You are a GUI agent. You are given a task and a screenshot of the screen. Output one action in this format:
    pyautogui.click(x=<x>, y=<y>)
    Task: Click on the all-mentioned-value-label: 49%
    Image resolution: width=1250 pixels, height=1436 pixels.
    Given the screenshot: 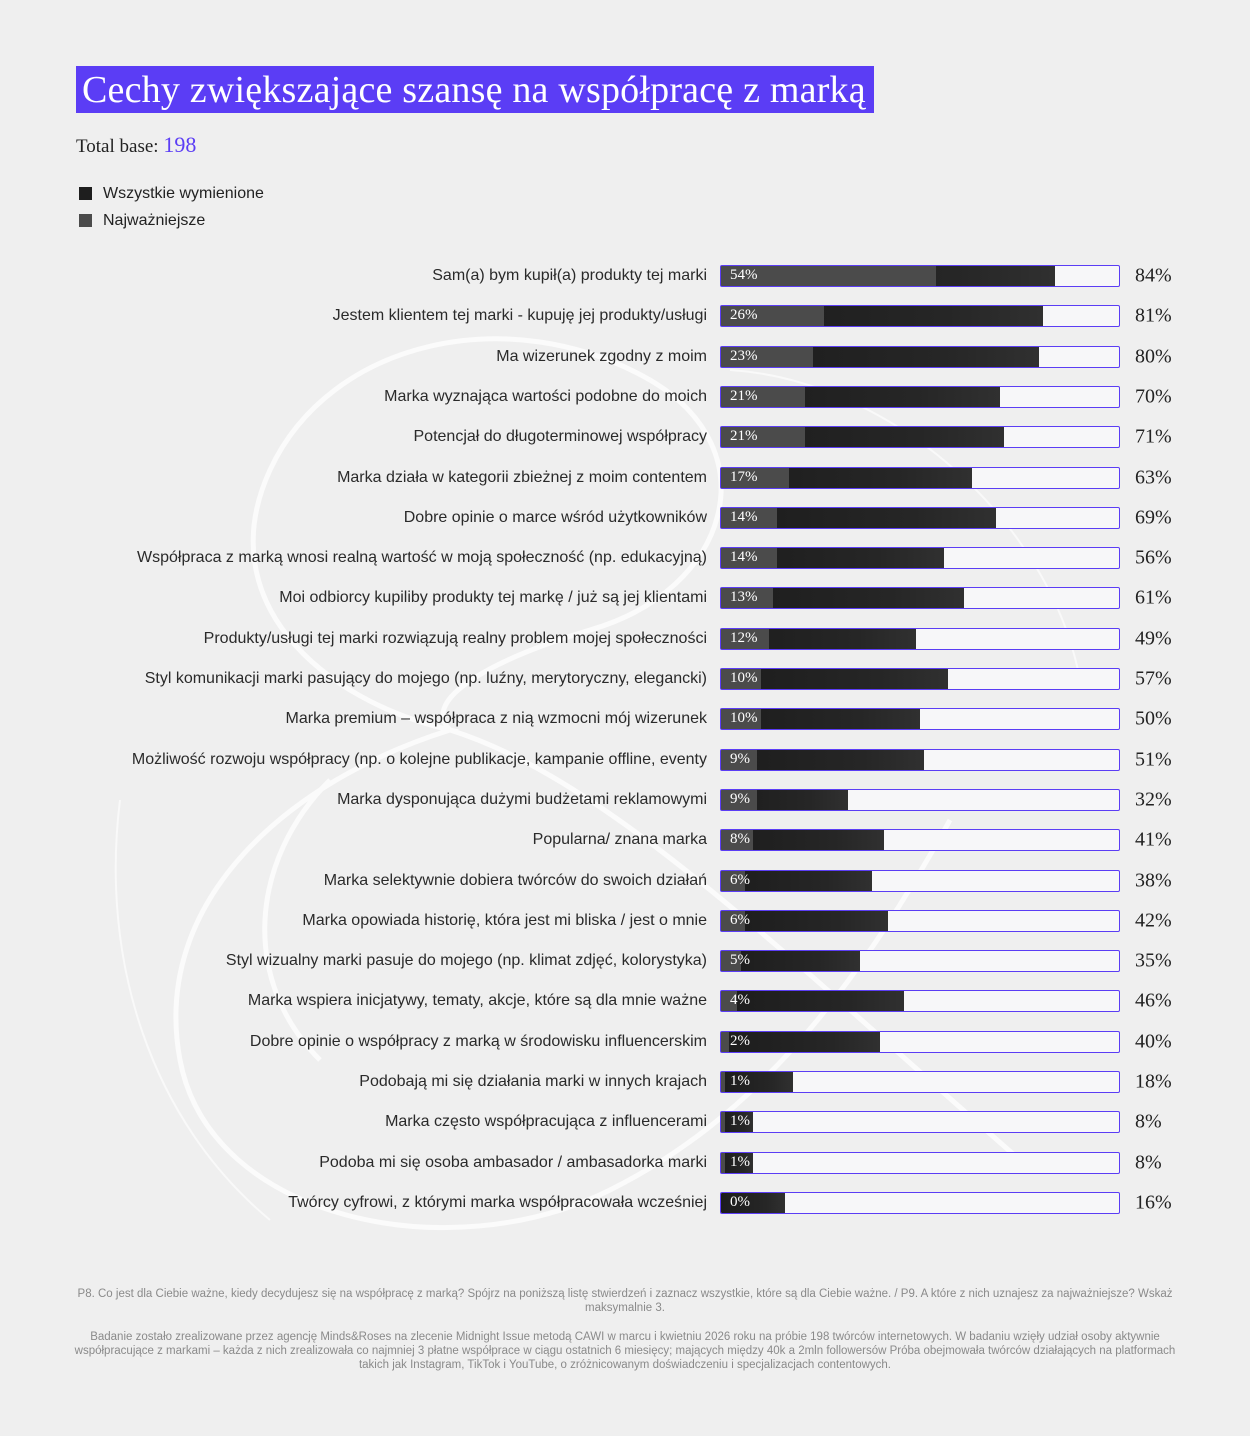 What is the action you would take?
    pyautogui.click(x=1153, y=638)
    